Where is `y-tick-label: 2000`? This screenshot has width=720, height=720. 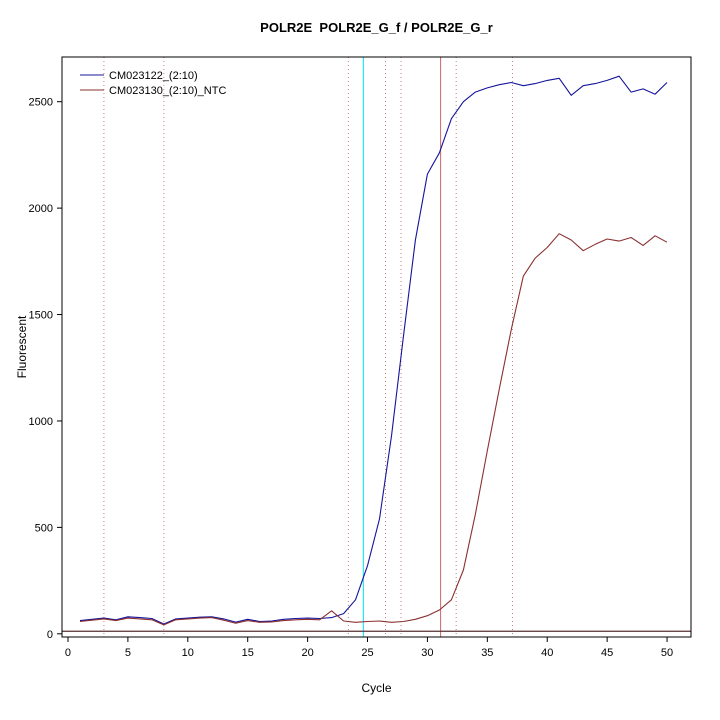
y-tick-label: 2000 is located at coordinates (41, 209).